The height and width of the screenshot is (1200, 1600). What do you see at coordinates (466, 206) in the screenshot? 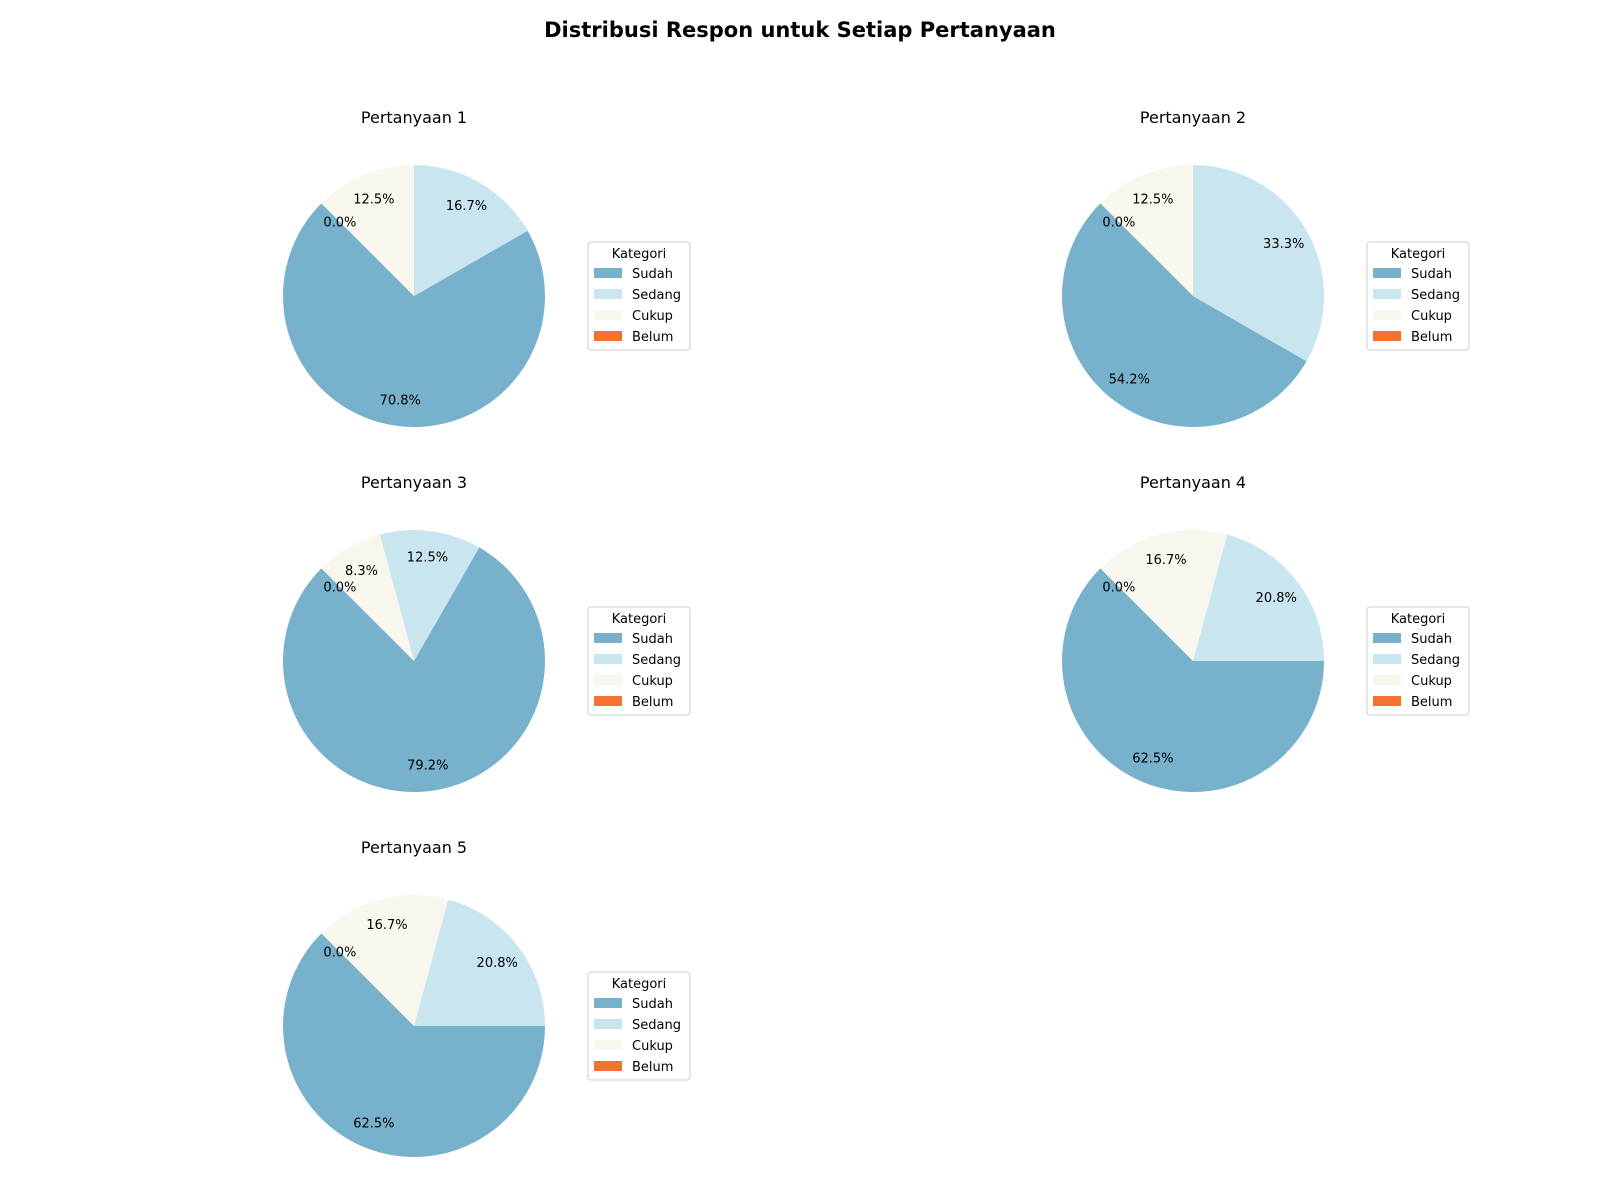
I see `pie-label-sedang: 16.7%` at bounding box center [466, 206].